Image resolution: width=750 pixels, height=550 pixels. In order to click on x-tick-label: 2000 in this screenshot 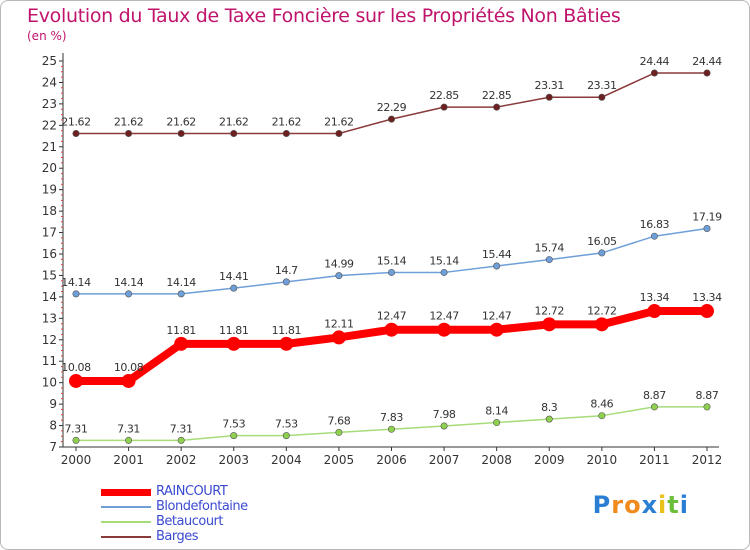, I will do `click(76, 460)`.